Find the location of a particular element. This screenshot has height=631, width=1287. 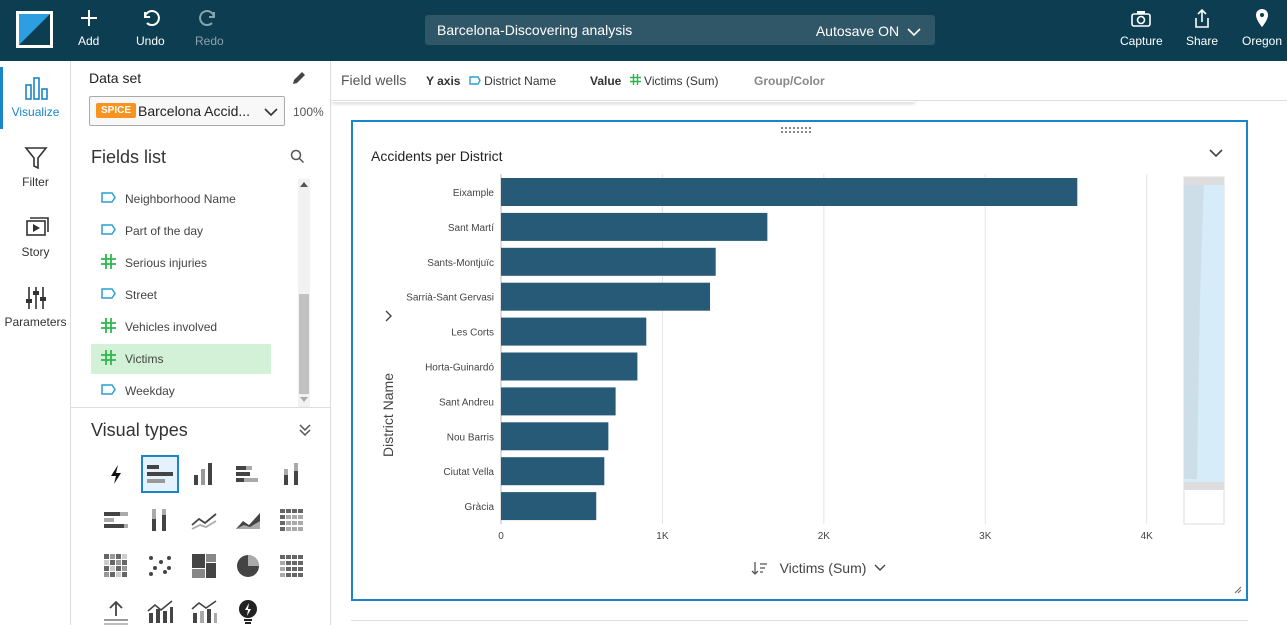

field-label: Serious injuries is located at coordinates (166, 263).